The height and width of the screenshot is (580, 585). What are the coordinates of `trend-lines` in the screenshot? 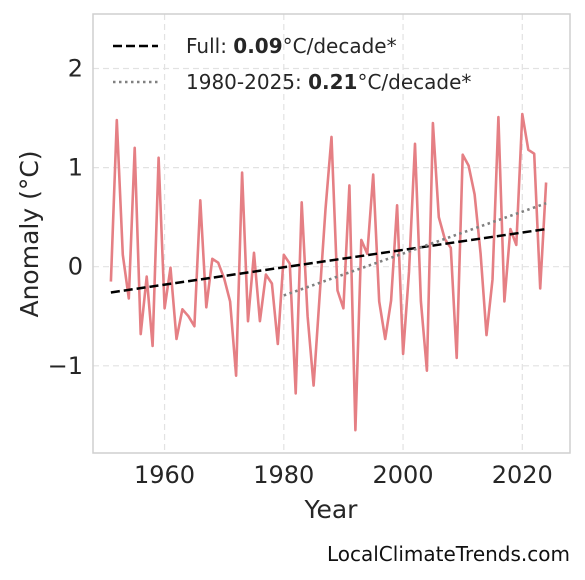 It's located at (328, 249).